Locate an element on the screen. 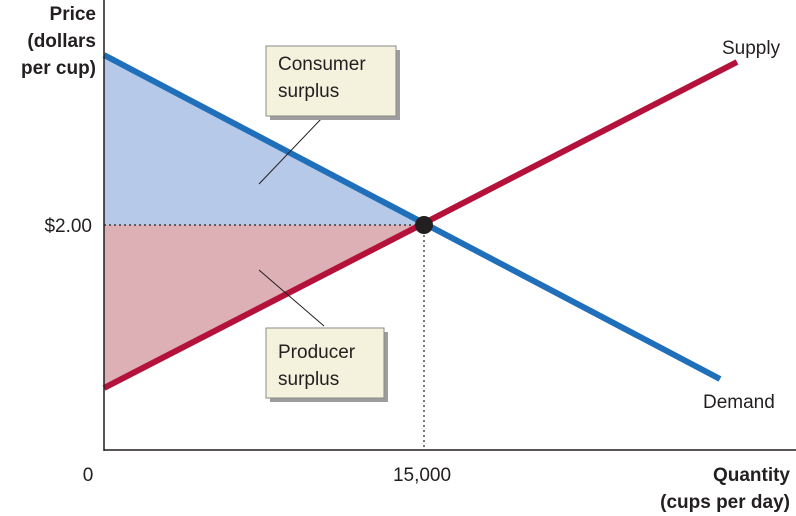 The image size is (796, 516). supply-label: Supply is located at coordinates (751, 48).